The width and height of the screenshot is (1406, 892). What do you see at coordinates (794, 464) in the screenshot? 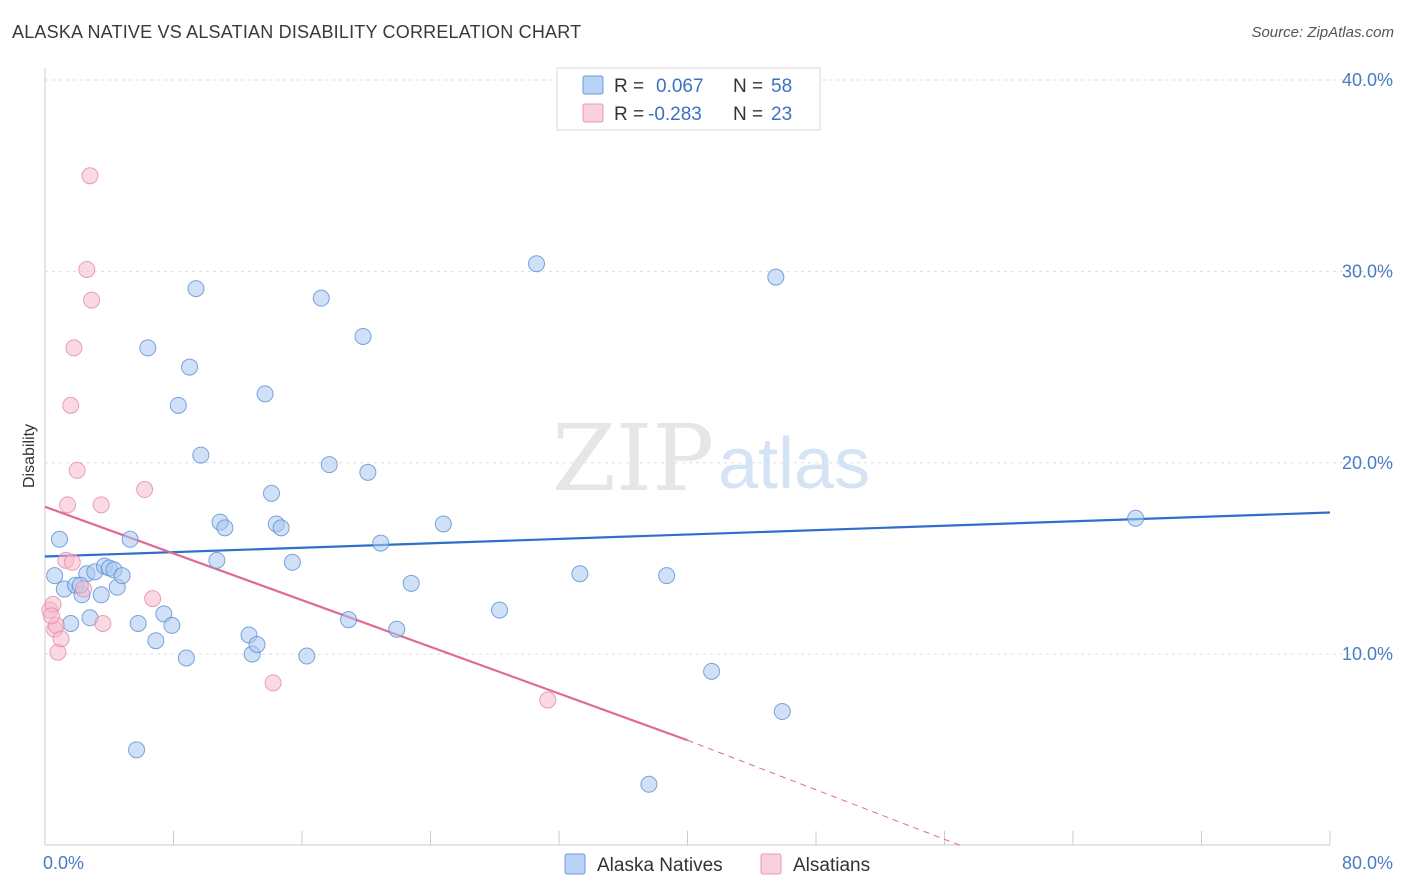
I see `watermark-atlas: atlas` at bounding box center [794, 464].